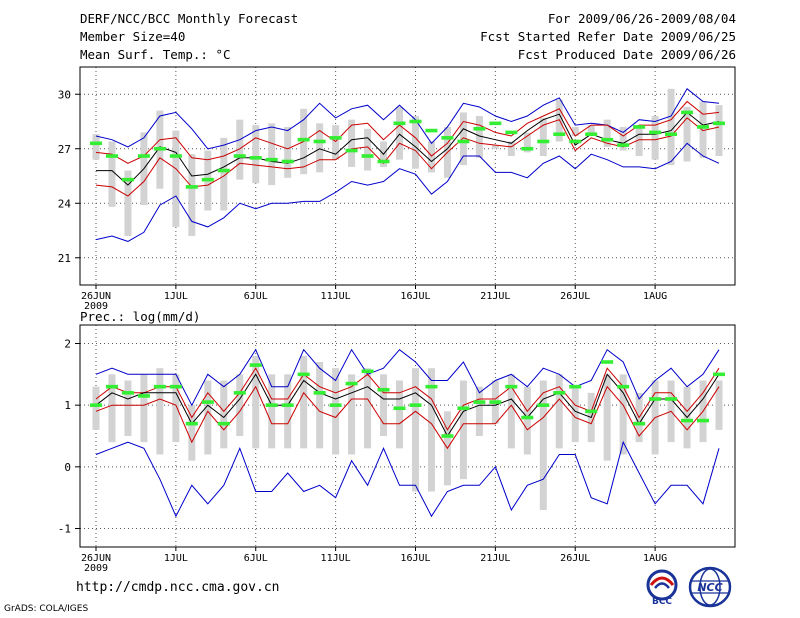 The width and height of the screenshot is (800, 618). Describe the element at coordinates (662, 588) in the screenshot. I see `bcc-logo: BCC` at that location.